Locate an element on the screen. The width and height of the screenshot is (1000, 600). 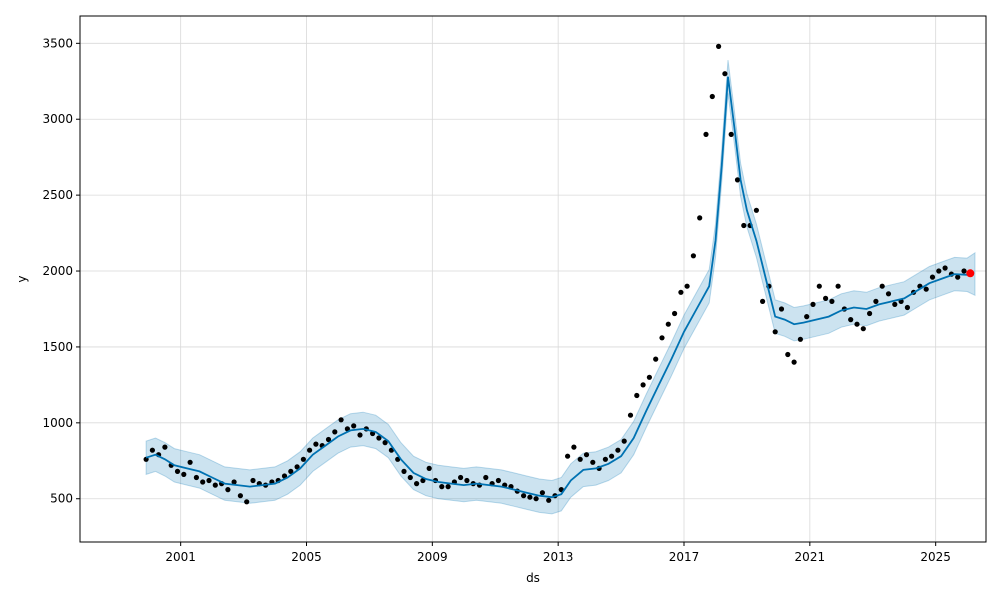
x-tick-label: 2025 is located at coordinates (935, 557).